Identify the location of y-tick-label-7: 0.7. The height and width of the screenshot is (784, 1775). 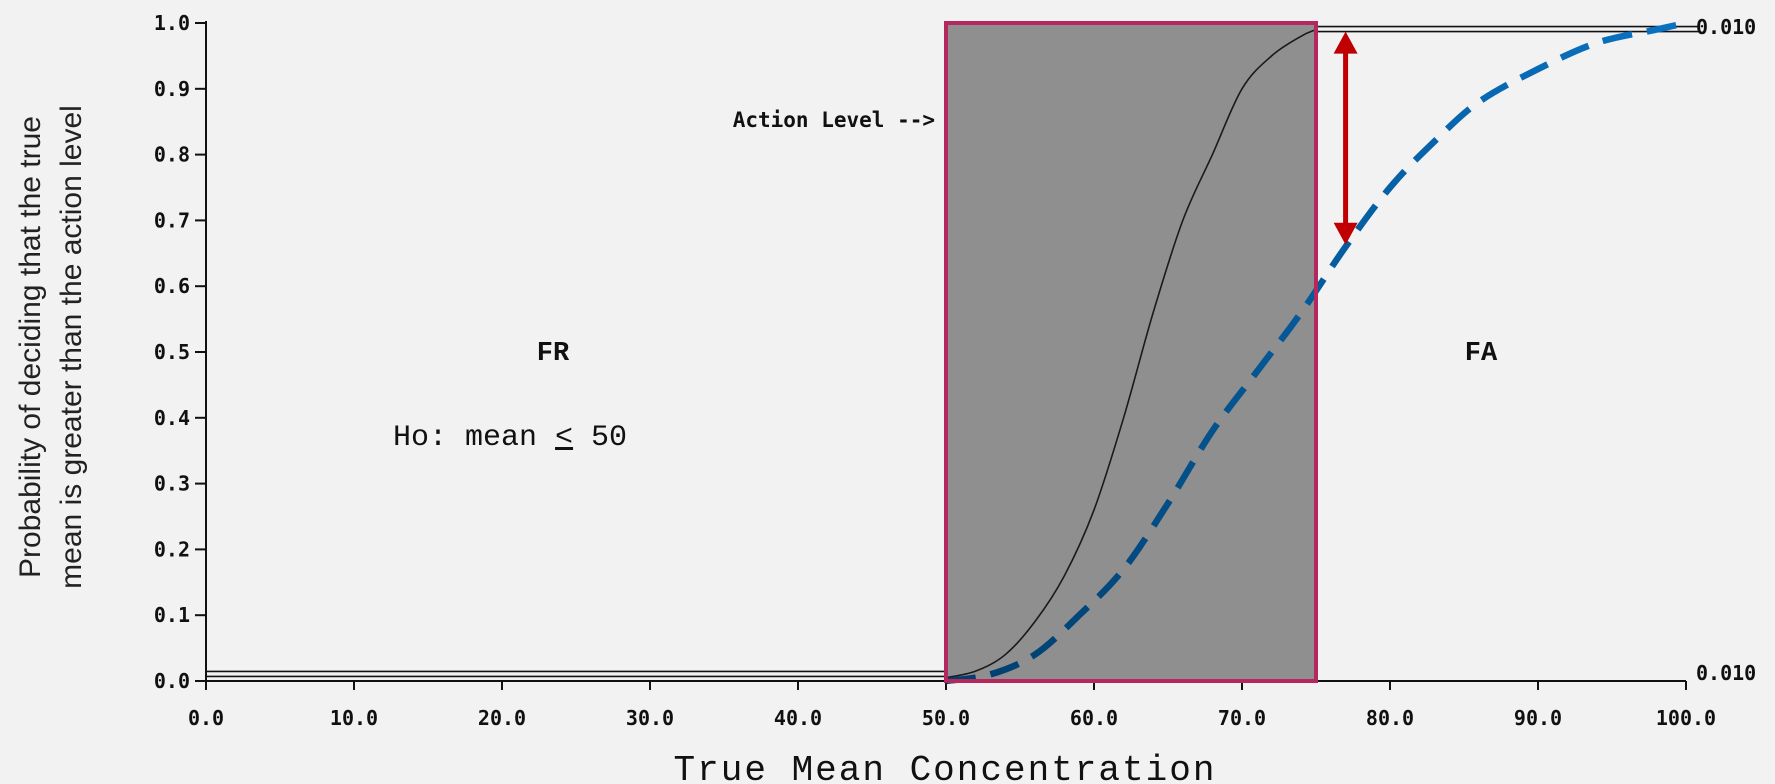
(172, 220).